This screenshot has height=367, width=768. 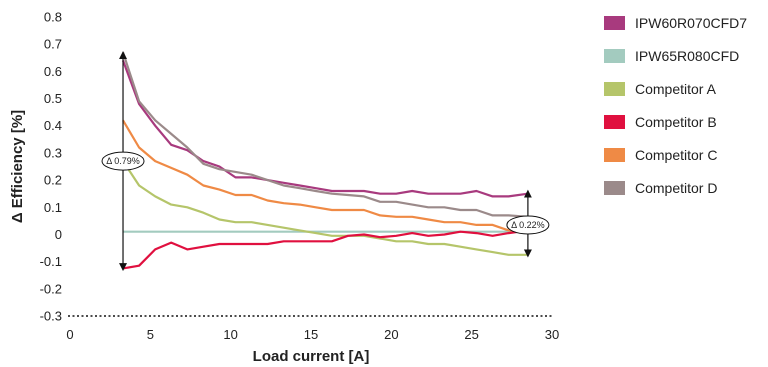 I want to click on y-tick-label: 0.4, so click(x=53, y=125).